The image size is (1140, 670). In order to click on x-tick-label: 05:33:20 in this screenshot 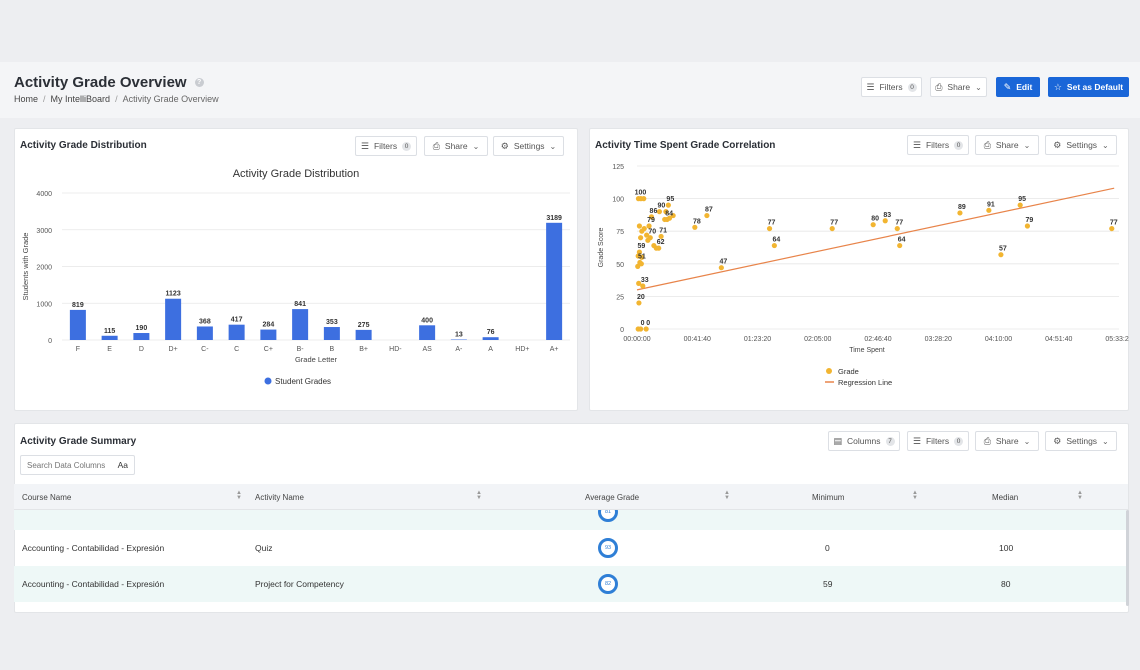, I will do `click(1117, 339)`.